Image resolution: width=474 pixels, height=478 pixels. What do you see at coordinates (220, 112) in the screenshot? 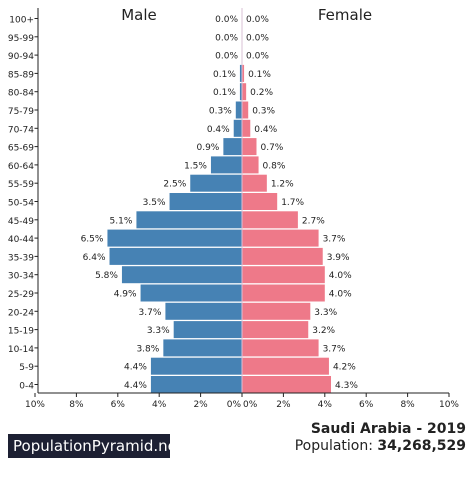
I see `male-value-label: 0.3%` at bounding box center [220, 112].